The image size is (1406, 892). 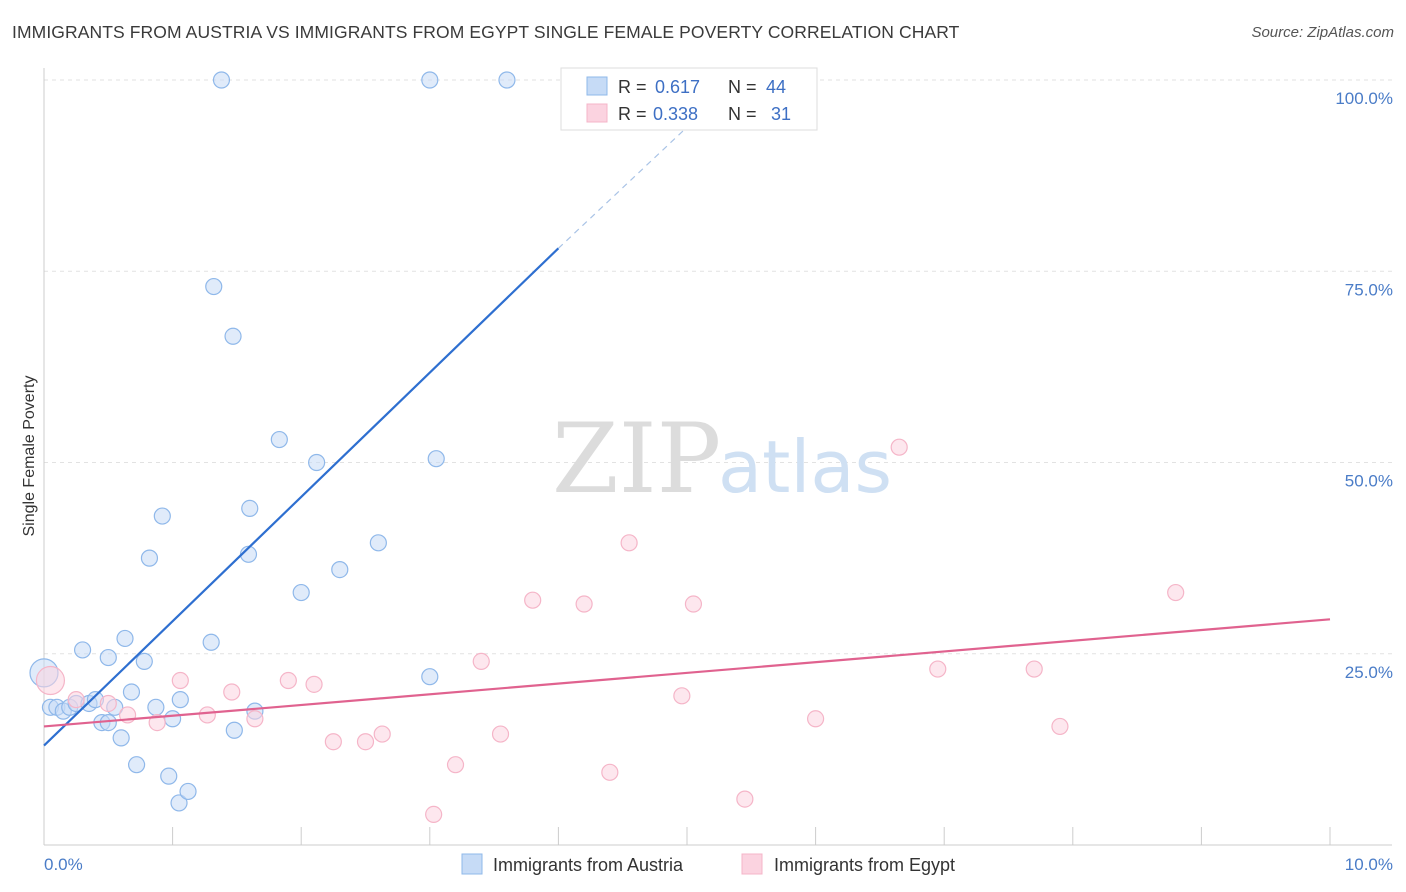 I want to click on legend-egypt-n-value: 31, so click(x=781, y=114).